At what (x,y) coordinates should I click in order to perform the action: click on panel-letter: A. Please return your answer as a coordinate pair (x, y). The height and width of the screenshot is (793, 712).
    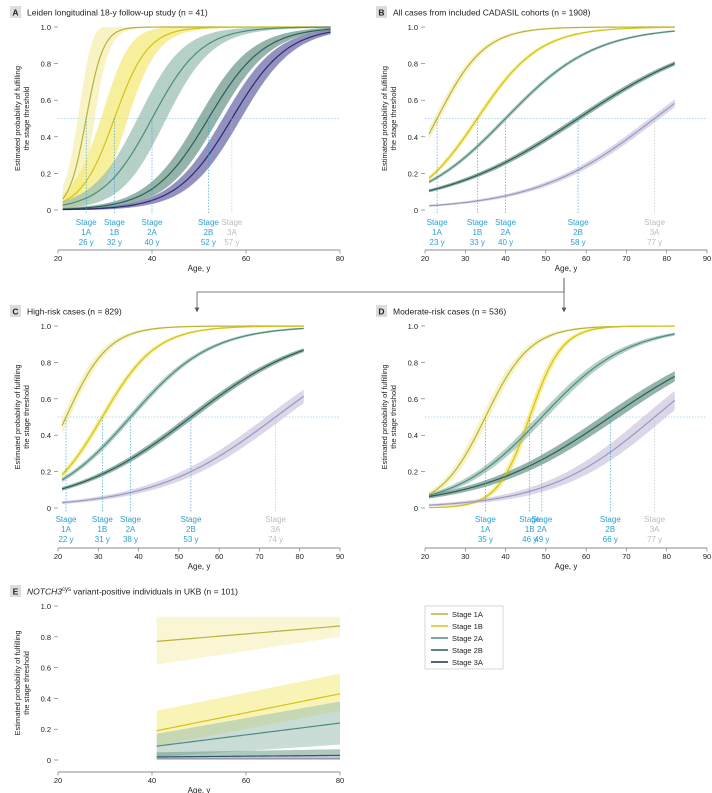
    Looking at the image, I should click on (15, 13).